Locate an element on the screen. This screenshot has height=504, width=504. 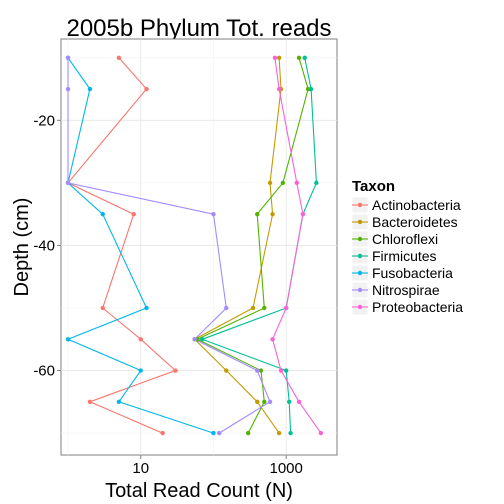
y-axis-label: Depth (cm) is located at coordinates (22, 247).